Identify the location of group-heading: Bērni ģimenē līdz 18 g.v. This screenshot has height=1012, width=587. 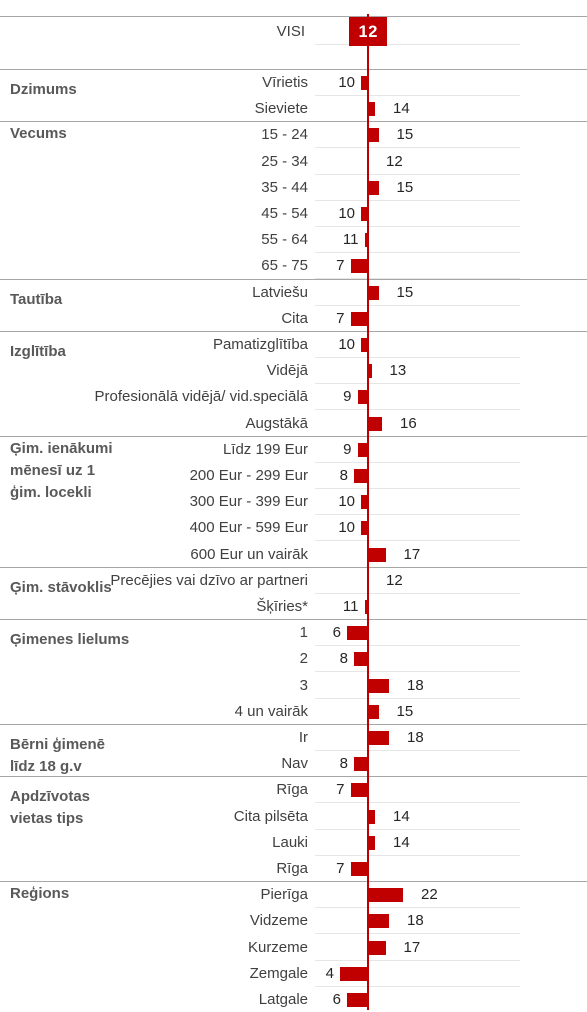
(58, 755).